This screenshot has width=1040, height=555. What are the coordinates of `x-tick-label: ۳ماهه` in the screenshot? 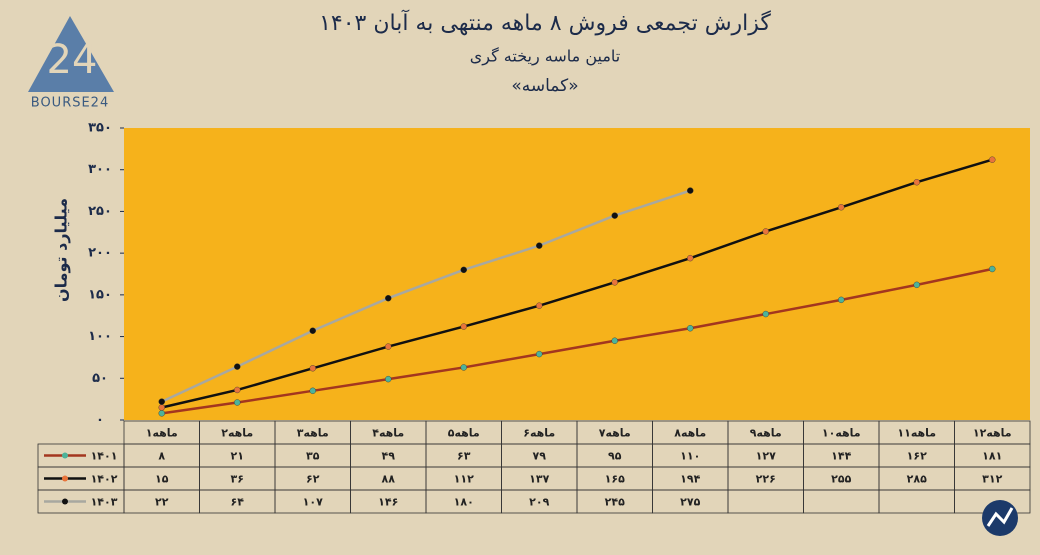 It's located at (313, 433).